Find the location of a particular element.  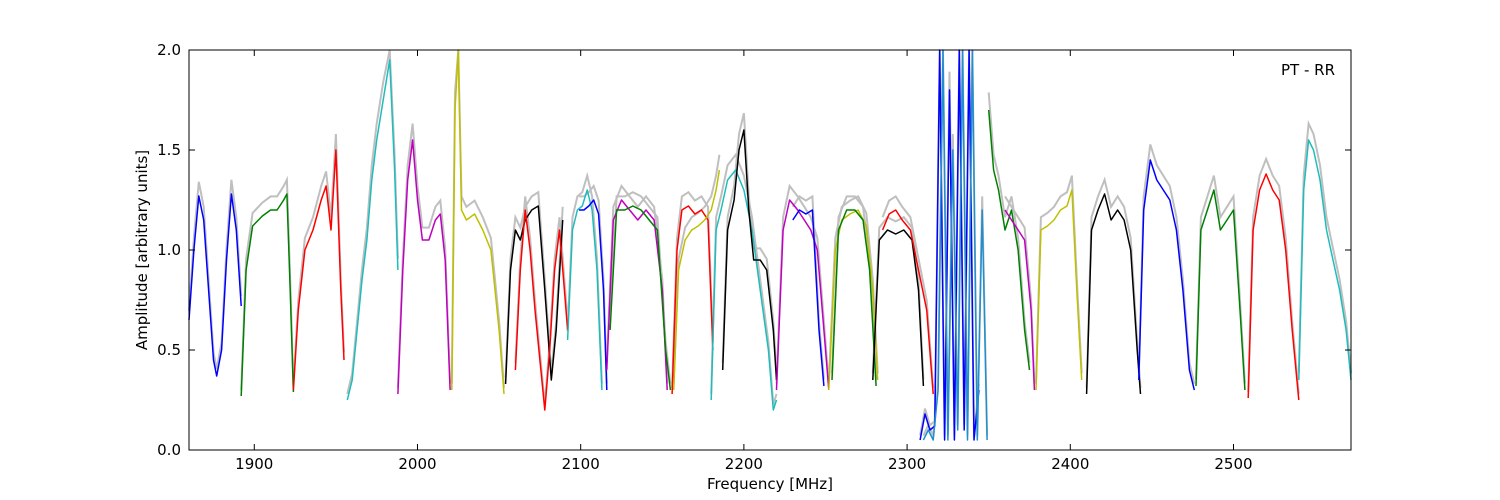

series-30-background-trace is located at coordinates (1273, 275).